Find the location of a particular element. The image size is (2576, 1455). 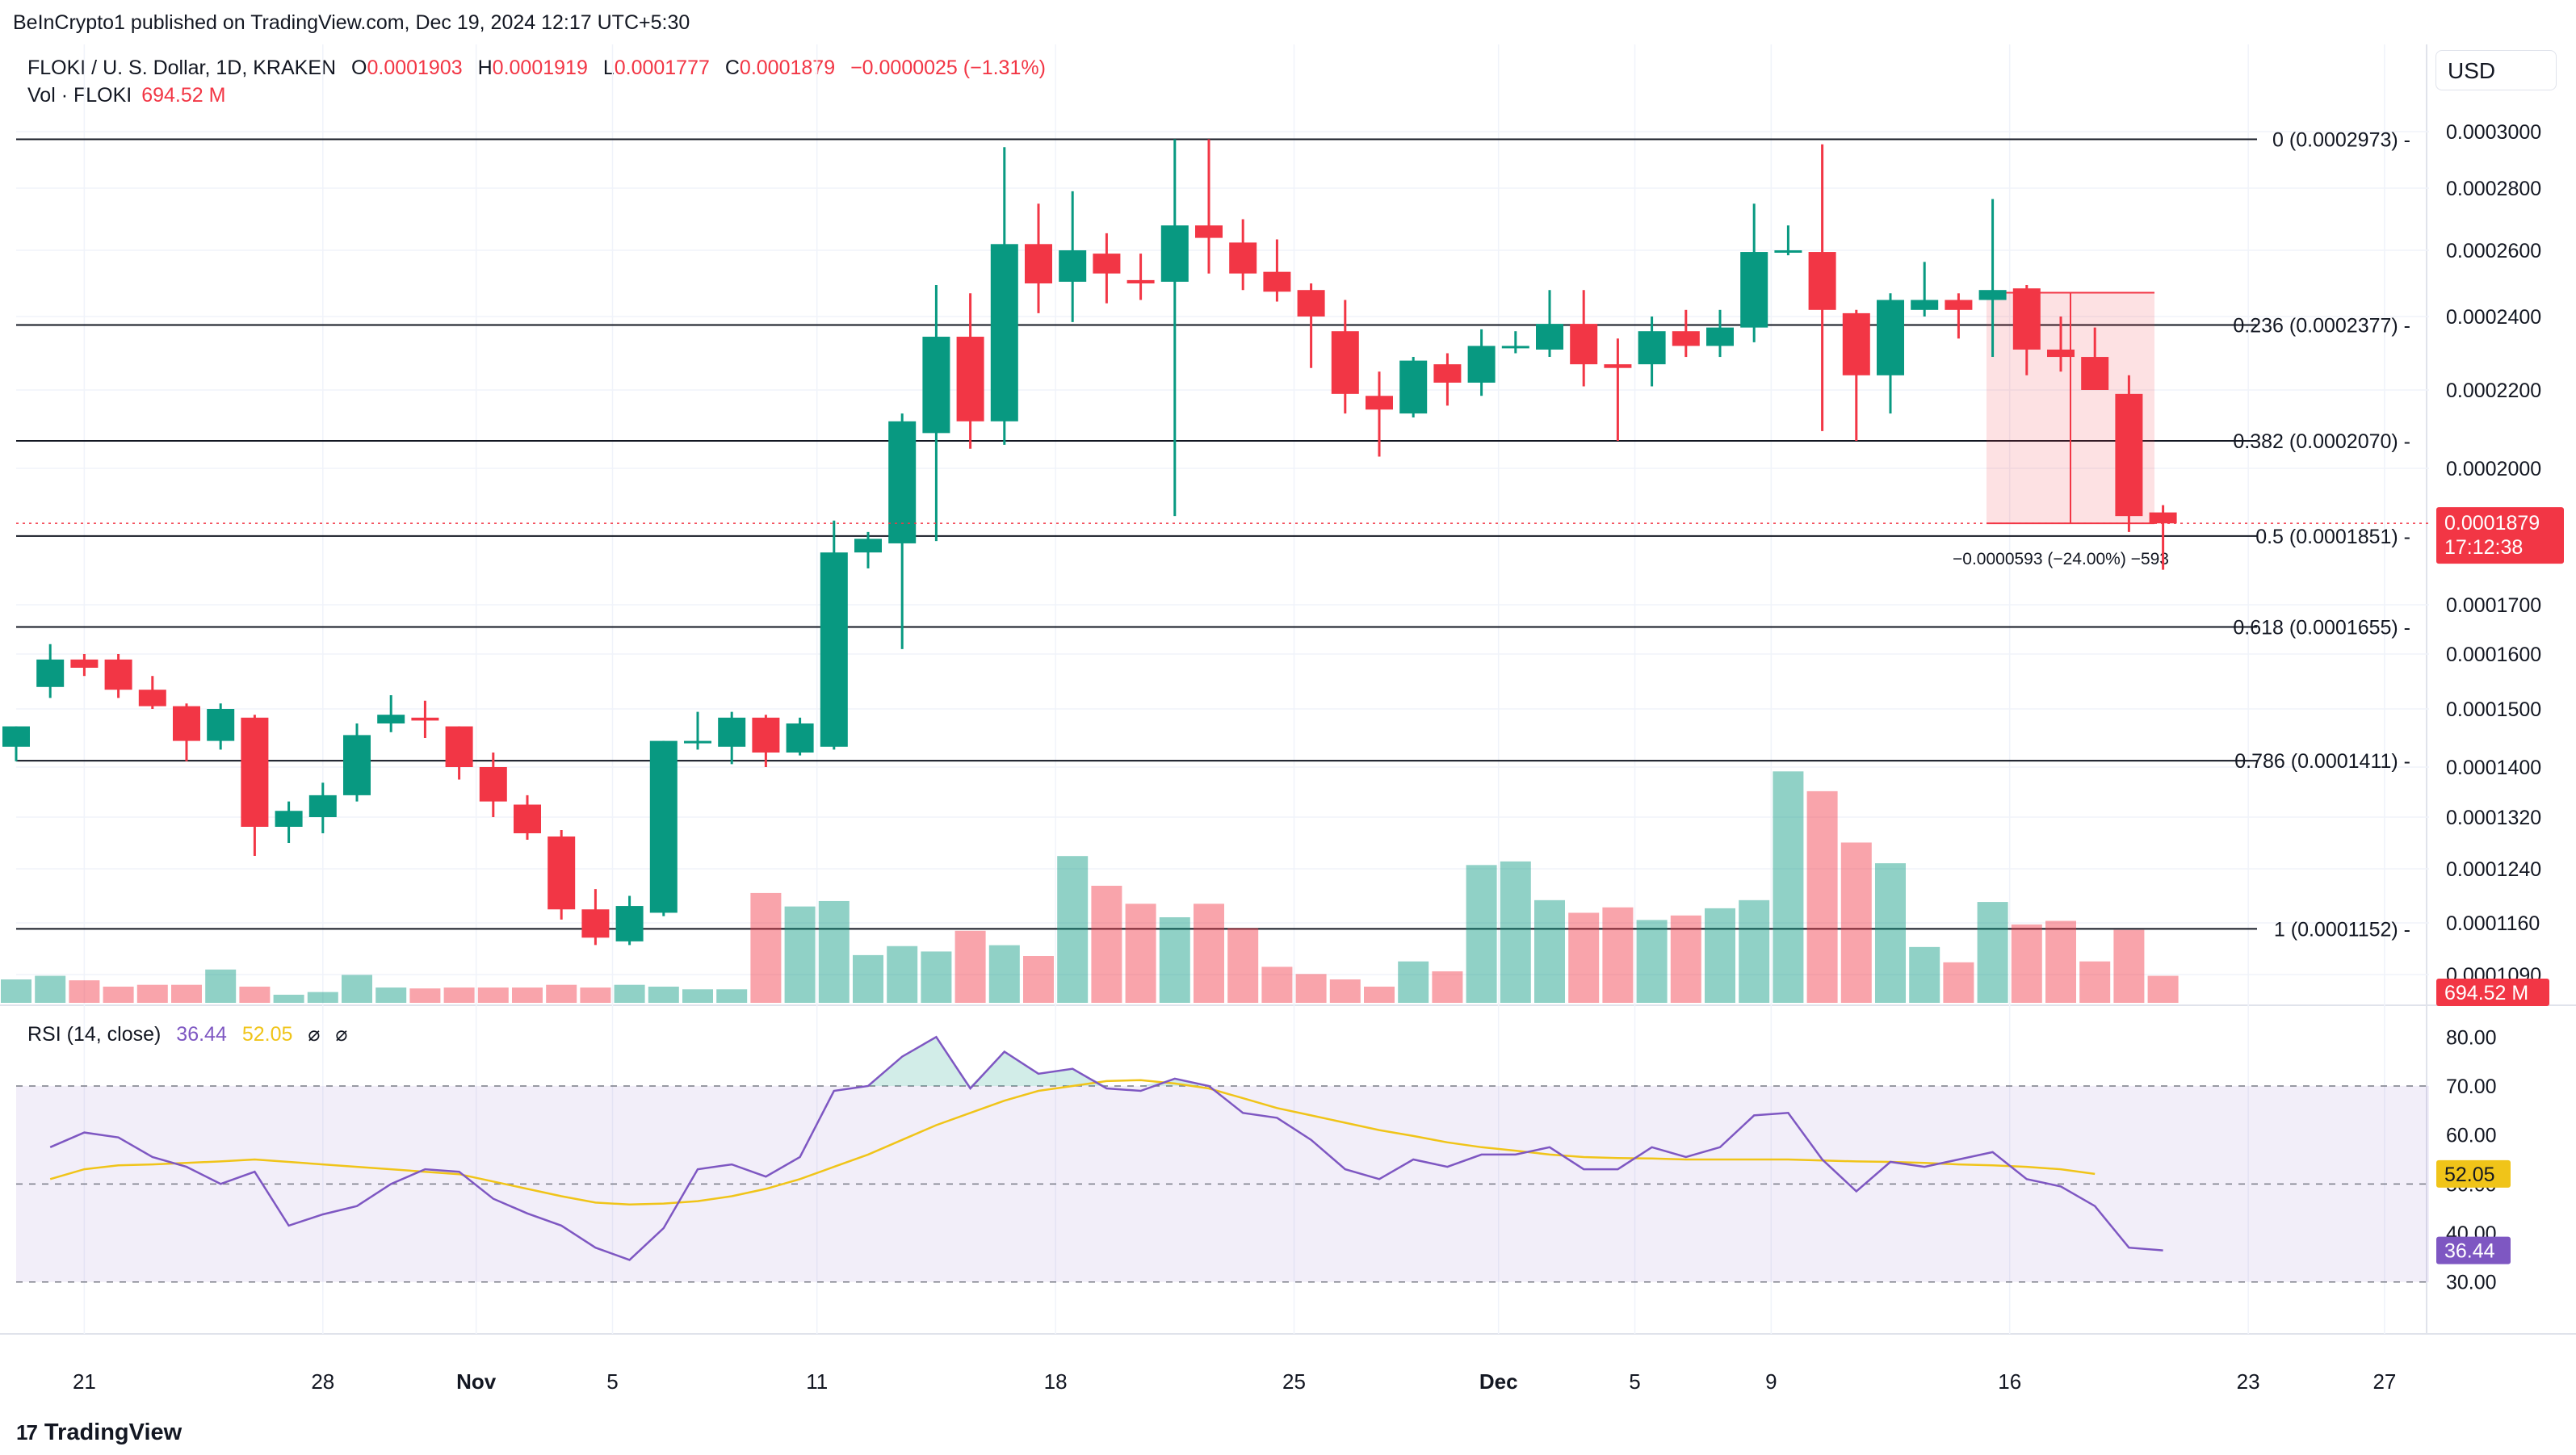

measure-label: −0.0000593 (−24.00%) −593 is located at coordinates (2061, 559).